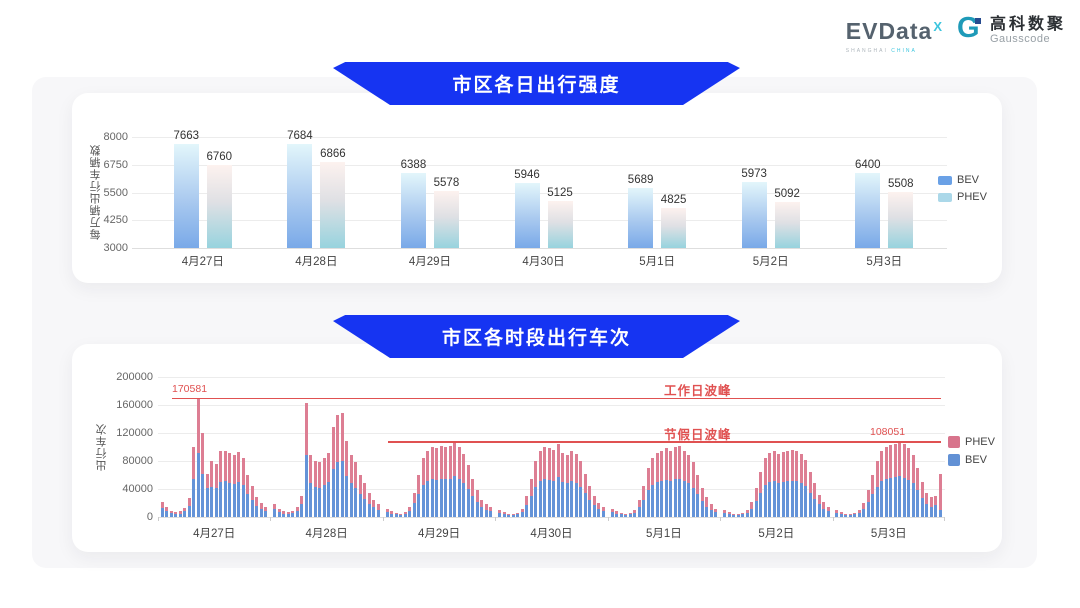 The height and width of the screenshot is (608, 1080). What do you see at coordinates (560, 217) in the screenshot?
I see `bar-phev: 5125` at bounding box center [560, 217].